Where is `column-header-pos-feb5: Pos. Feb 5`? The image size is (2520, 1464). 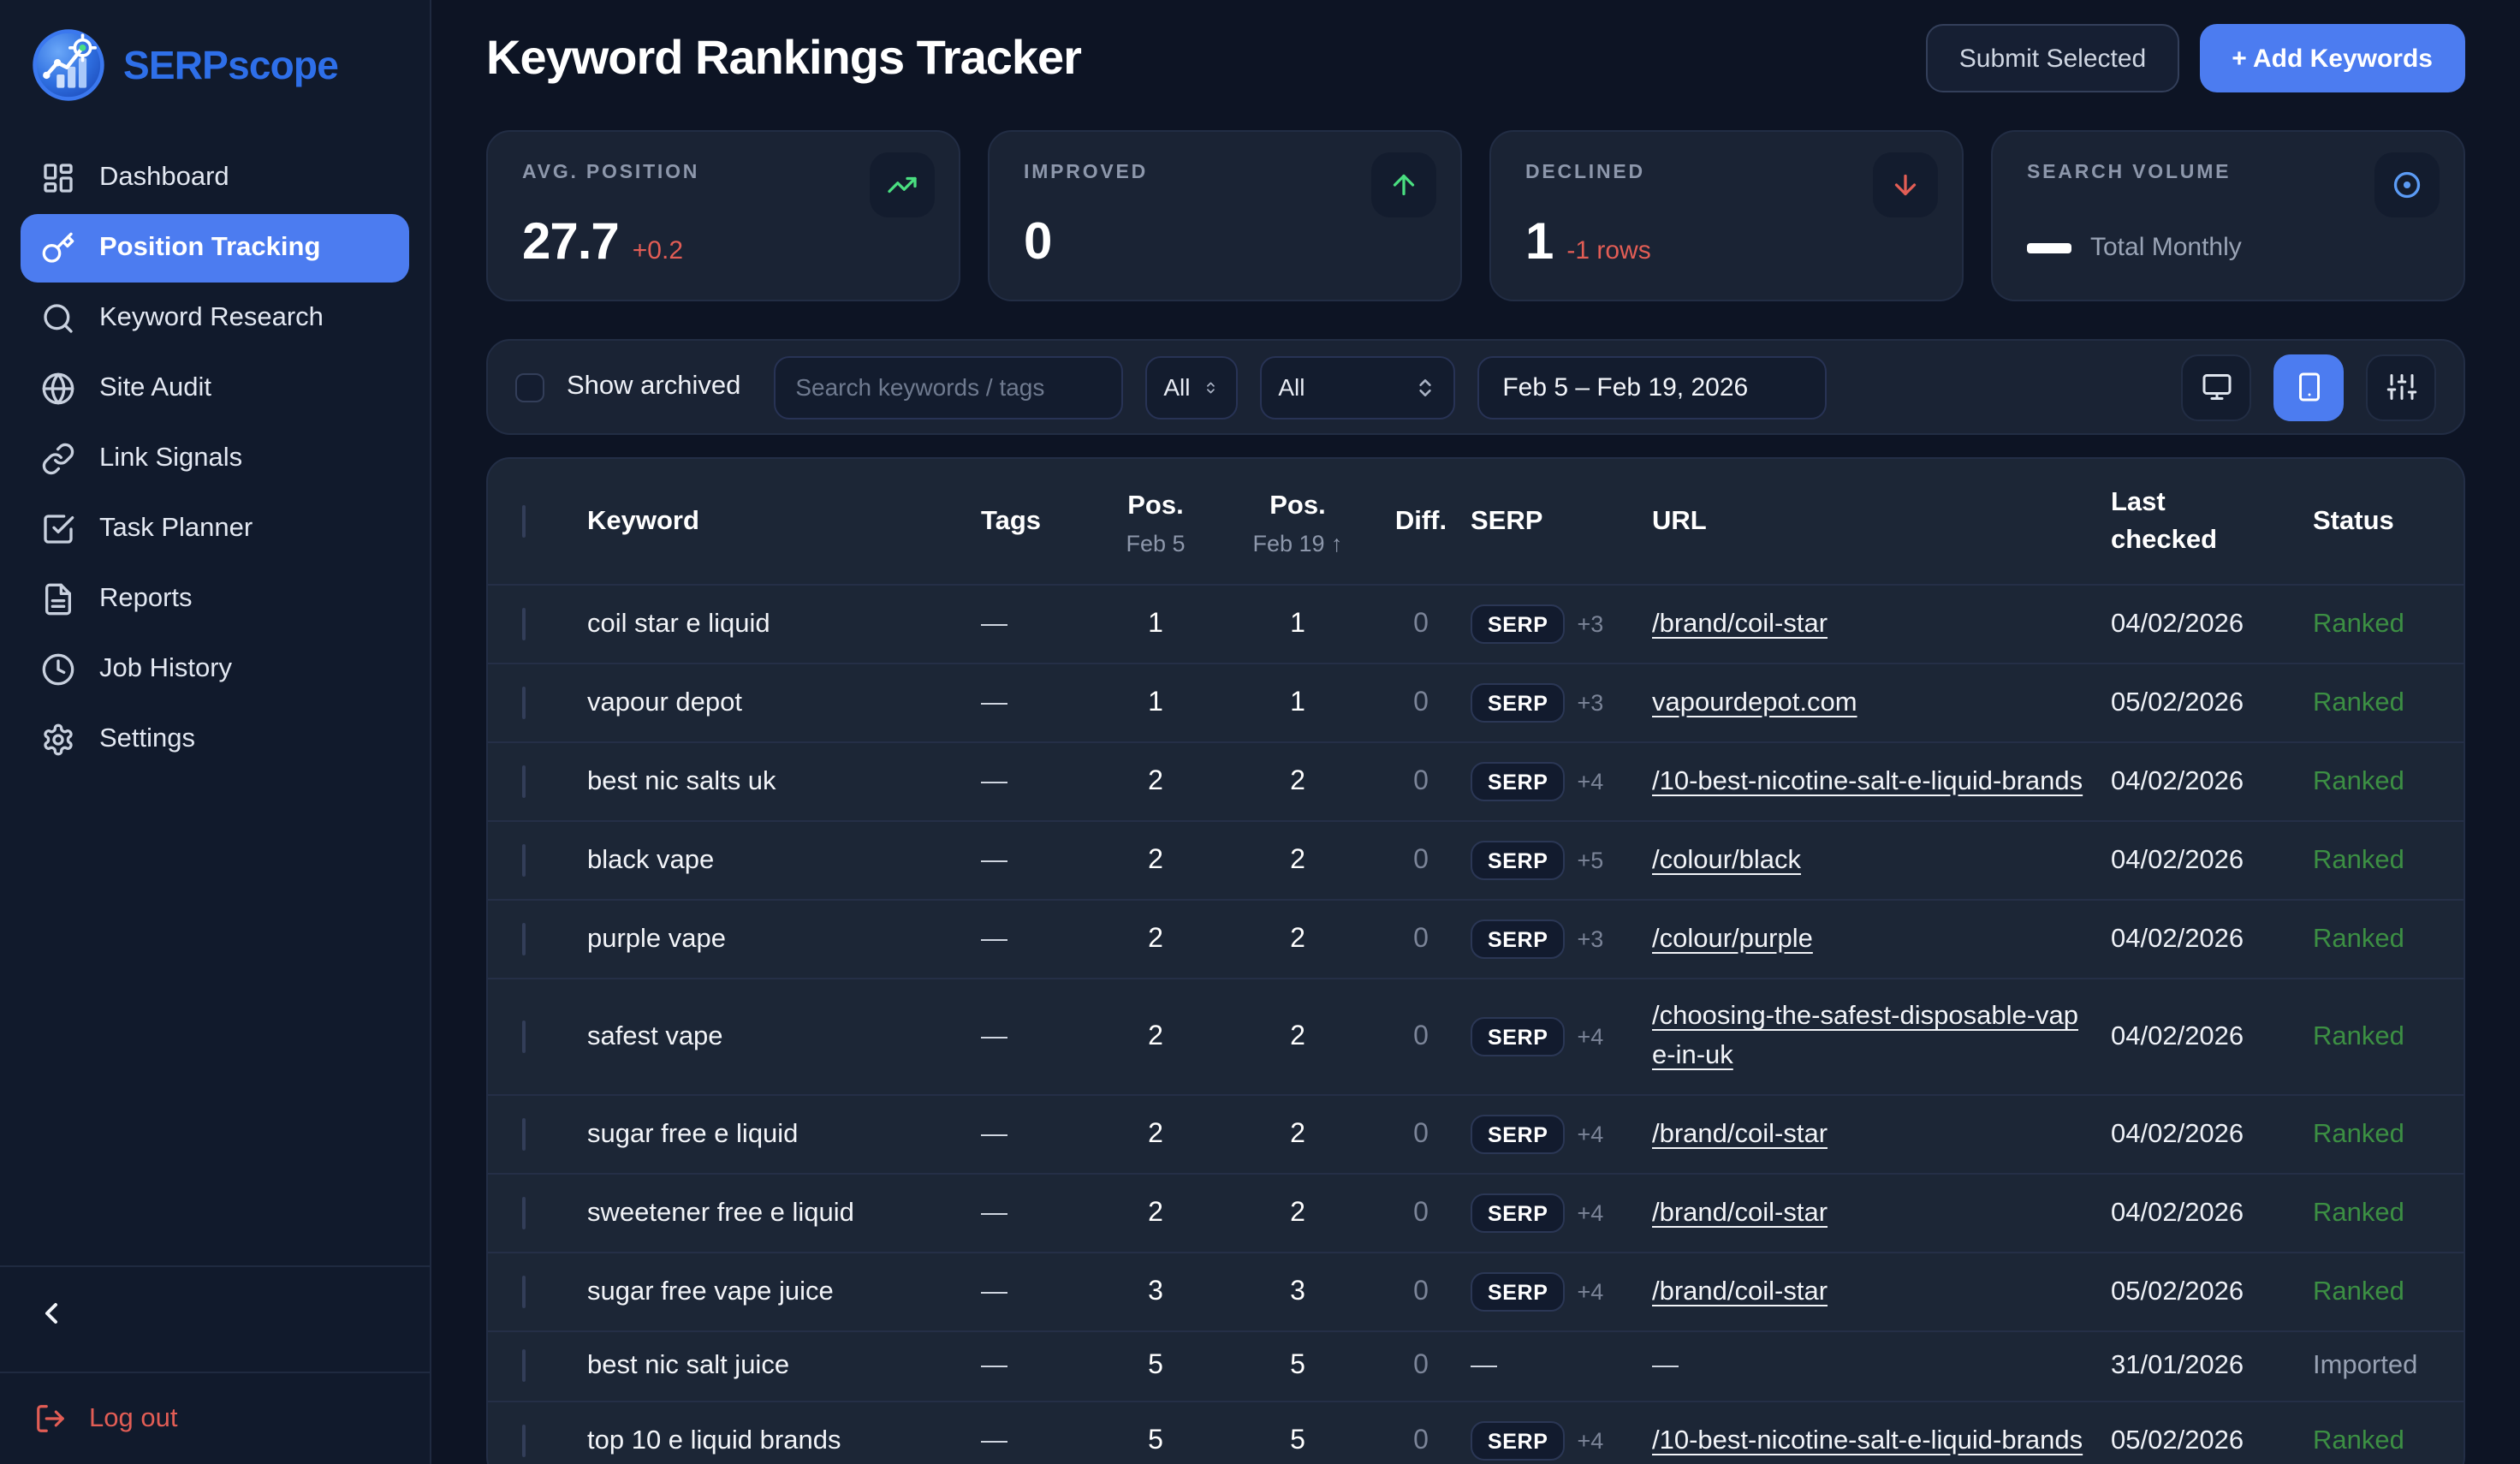 column-header-pos-feb5: Pos. Feb 5 is located at coordinates (1156, 523).